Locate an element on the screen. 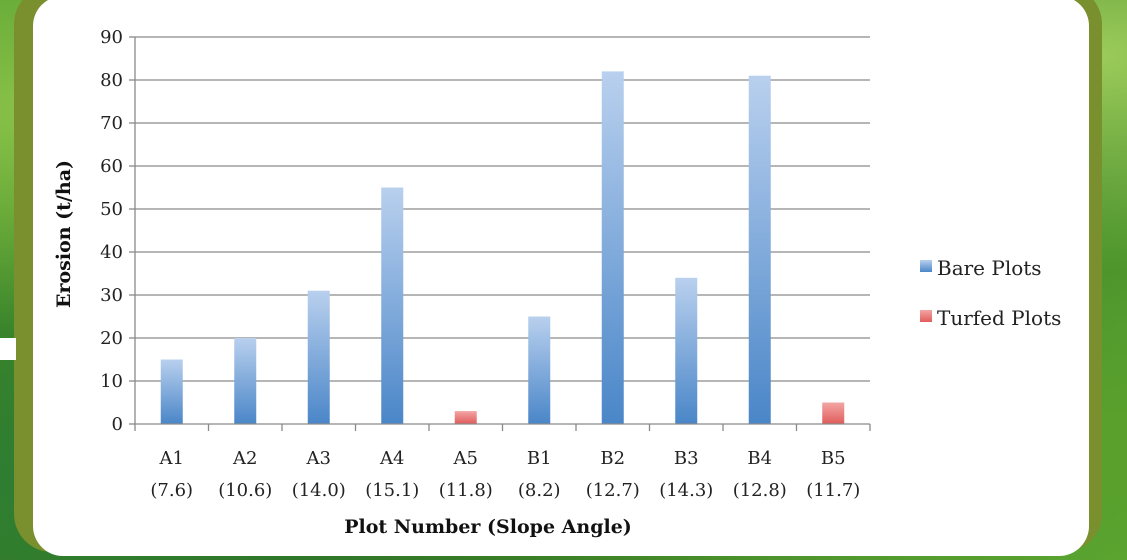  bar-turfed-a5 is located at coordinates (465, 417).